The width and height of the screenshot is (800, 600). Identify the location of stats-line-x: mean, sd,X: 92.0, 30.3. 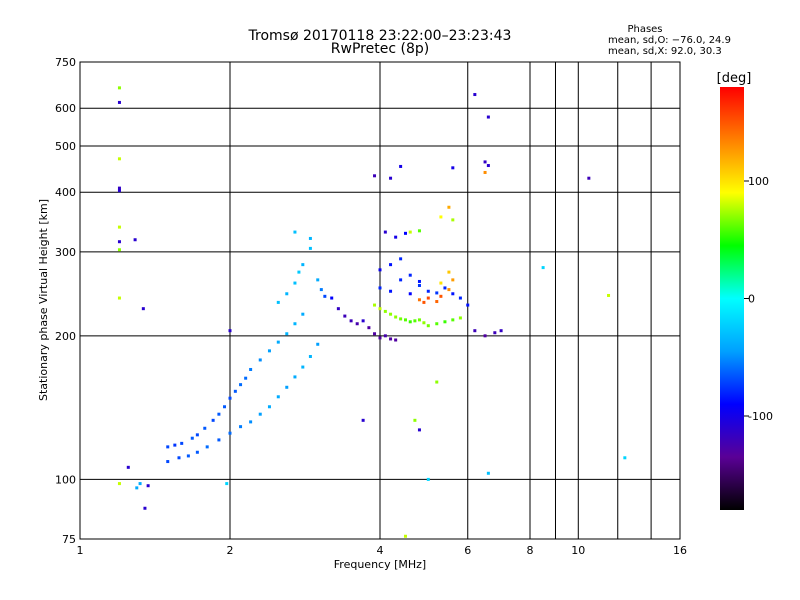
(665, 51).